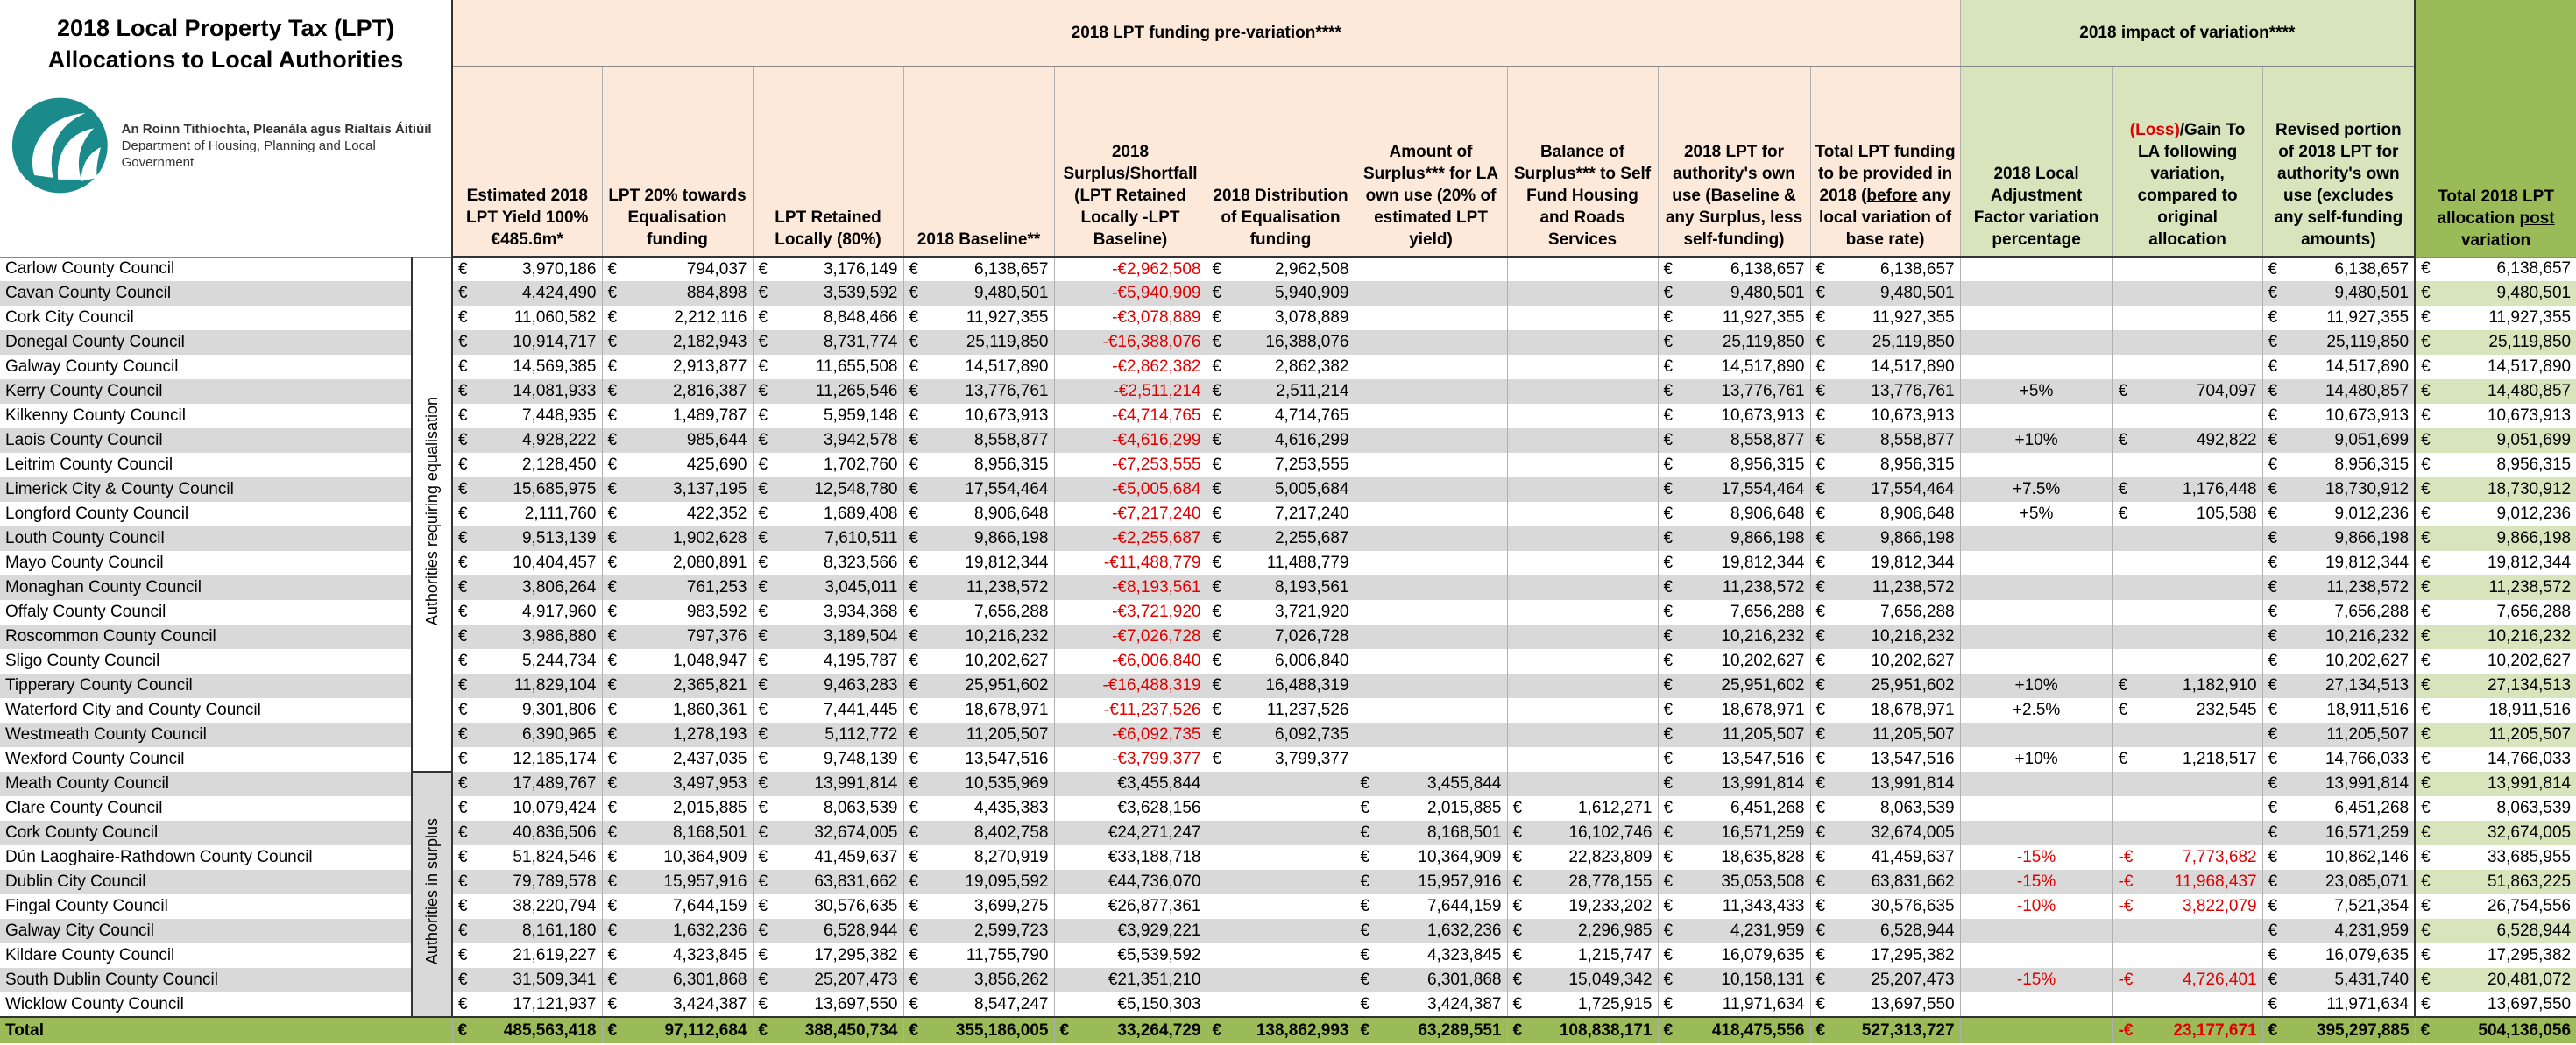 The width and height of the screenshot is (2576, 1045). What do you see at coordinates (526, 637) in the screenshot?
I see `cell: €3,986,880` at bounding box center [526, 637].